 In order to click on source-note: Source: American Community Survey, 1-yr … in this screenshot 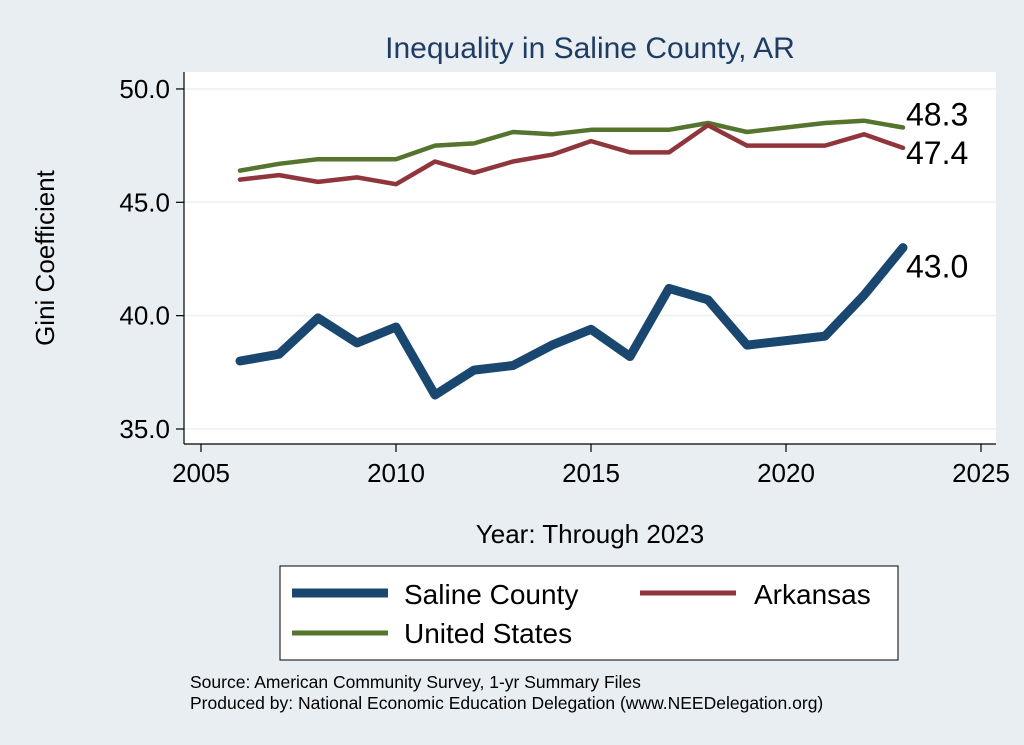, I will do `click(415, 682)`.